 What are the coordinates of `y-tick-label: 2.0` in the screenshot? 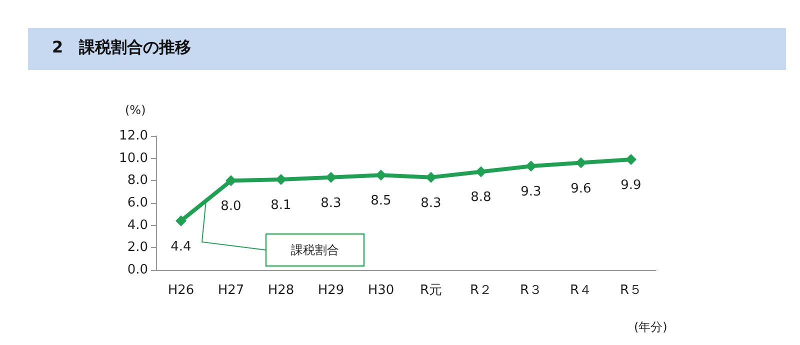 It's located at (137, 248).